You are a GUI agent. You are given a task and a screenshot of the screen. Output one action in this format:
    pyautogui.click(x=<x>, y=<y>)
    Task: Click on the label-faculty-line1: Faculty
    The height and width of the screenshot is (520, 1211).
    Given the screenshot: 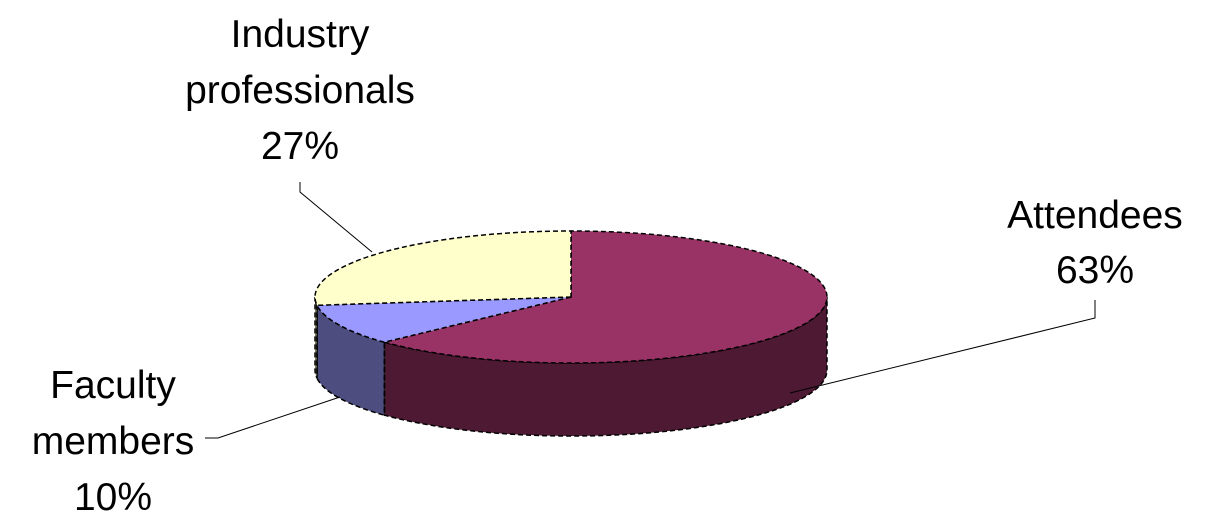 What is the action you would take?
    pyautogui.click(x=113, y=385)
    